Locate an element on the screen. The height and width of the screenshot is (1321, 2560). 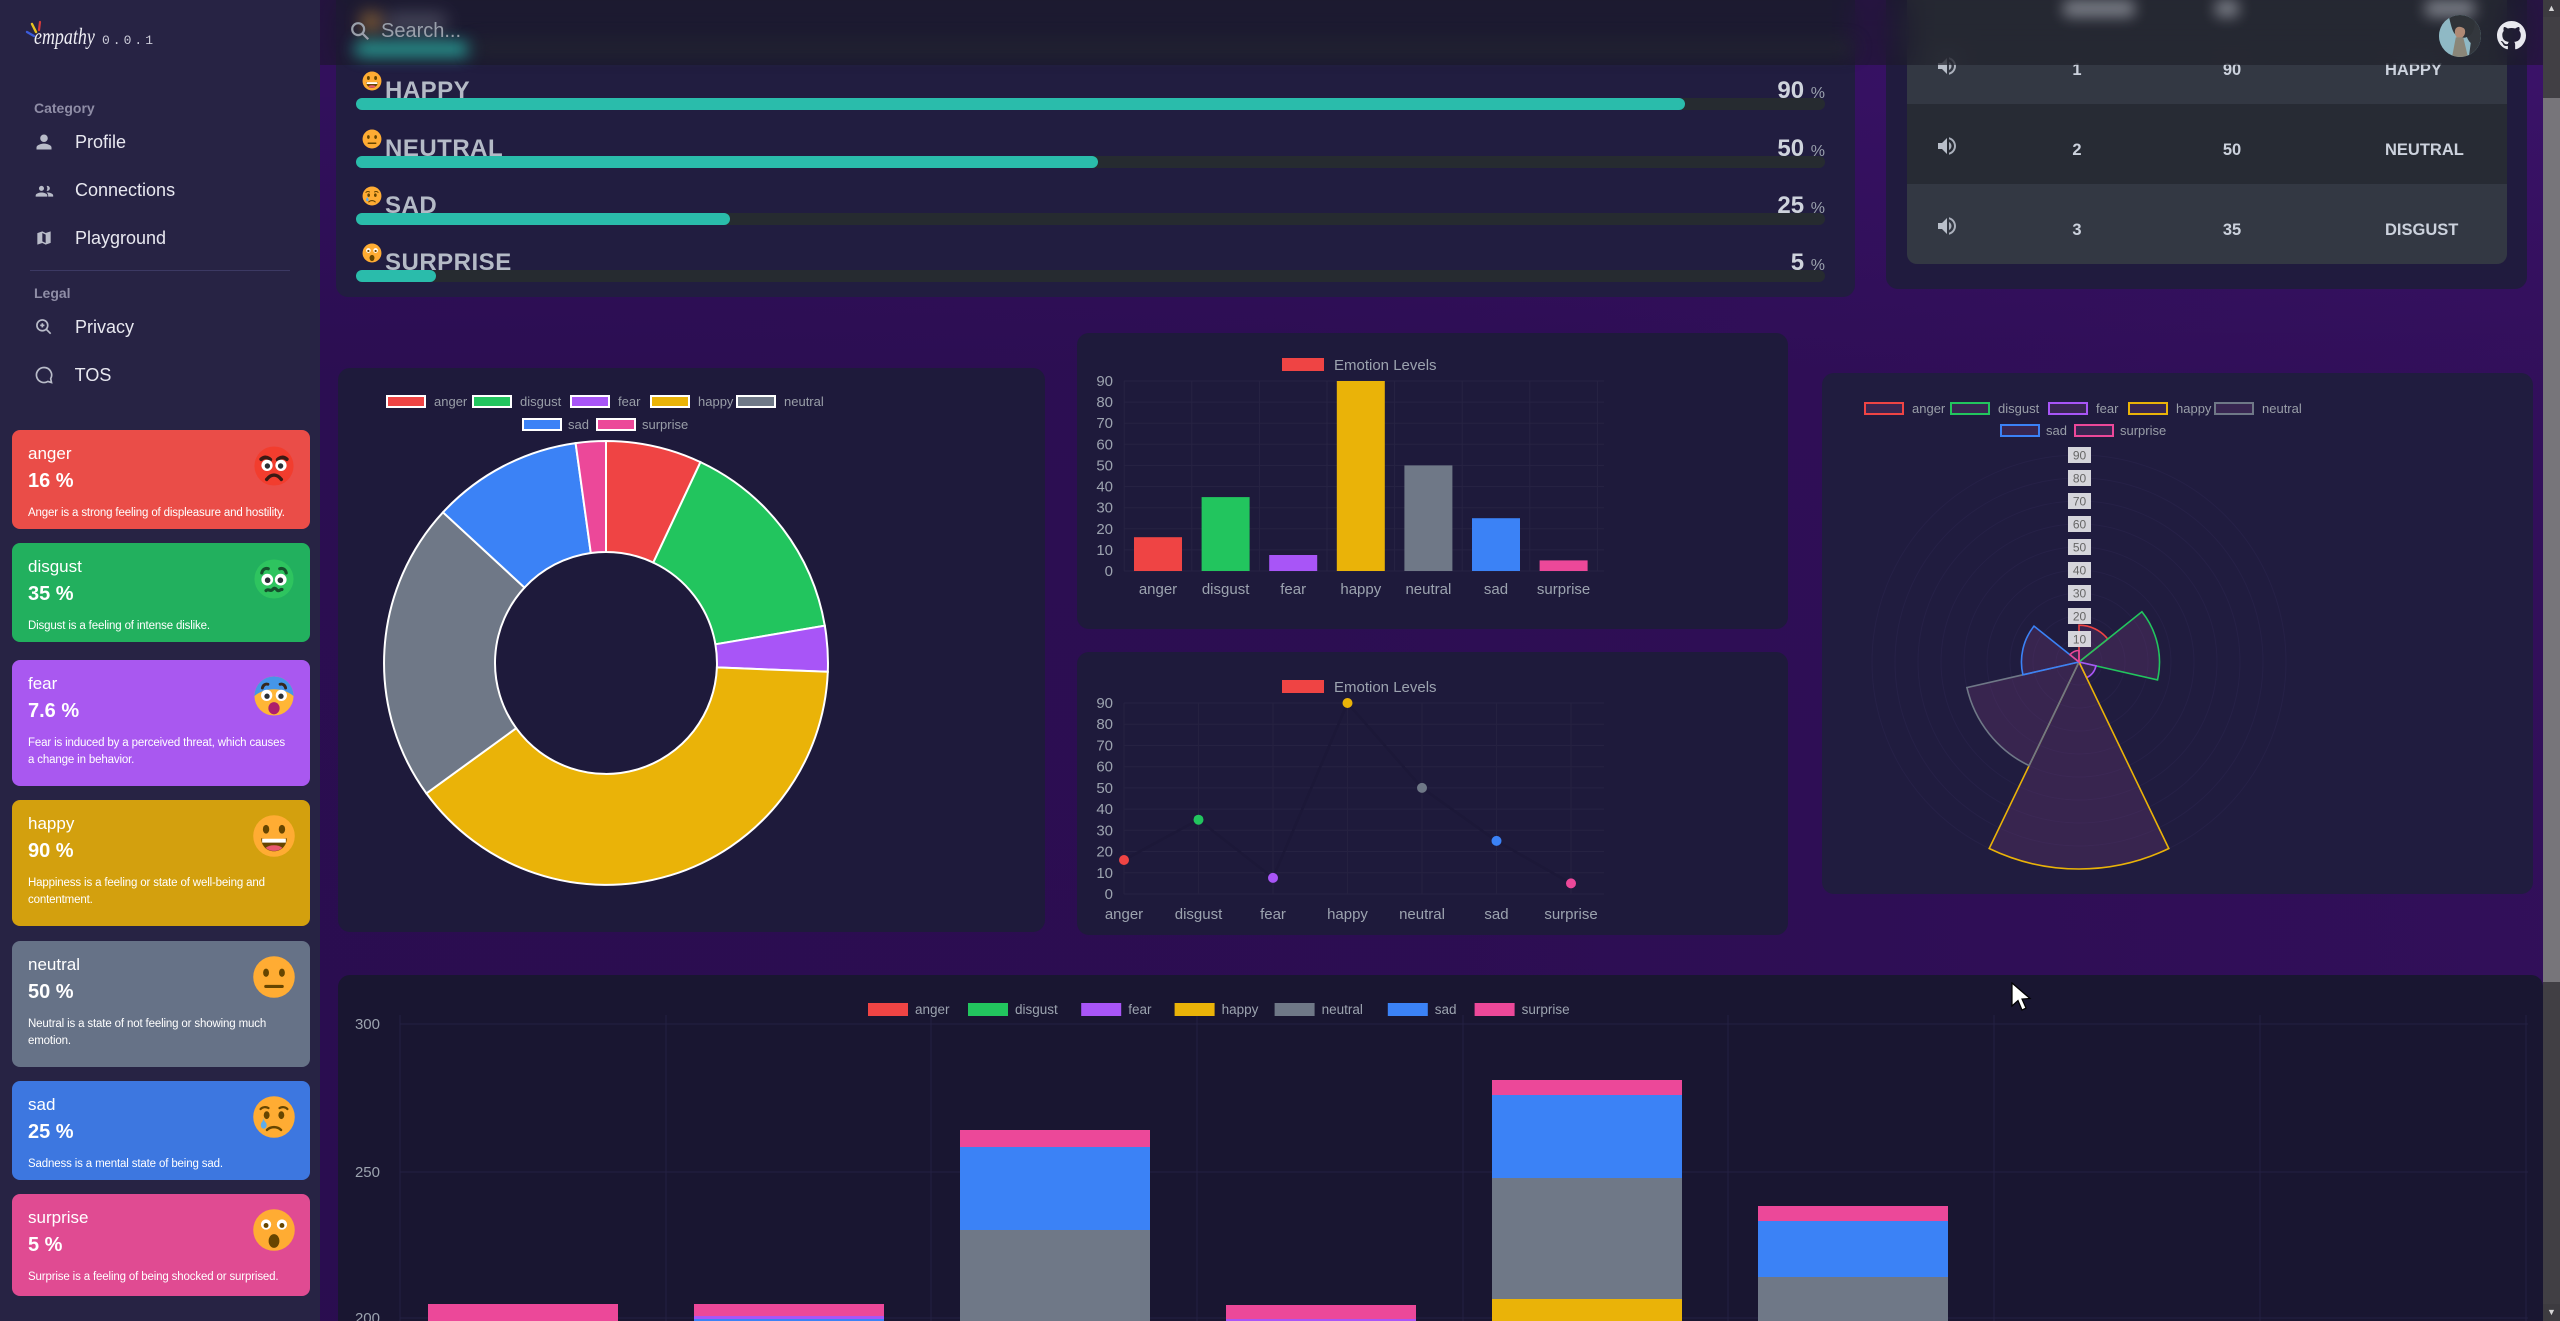
svg-text: 250 is located at coordinates (367, 1172).